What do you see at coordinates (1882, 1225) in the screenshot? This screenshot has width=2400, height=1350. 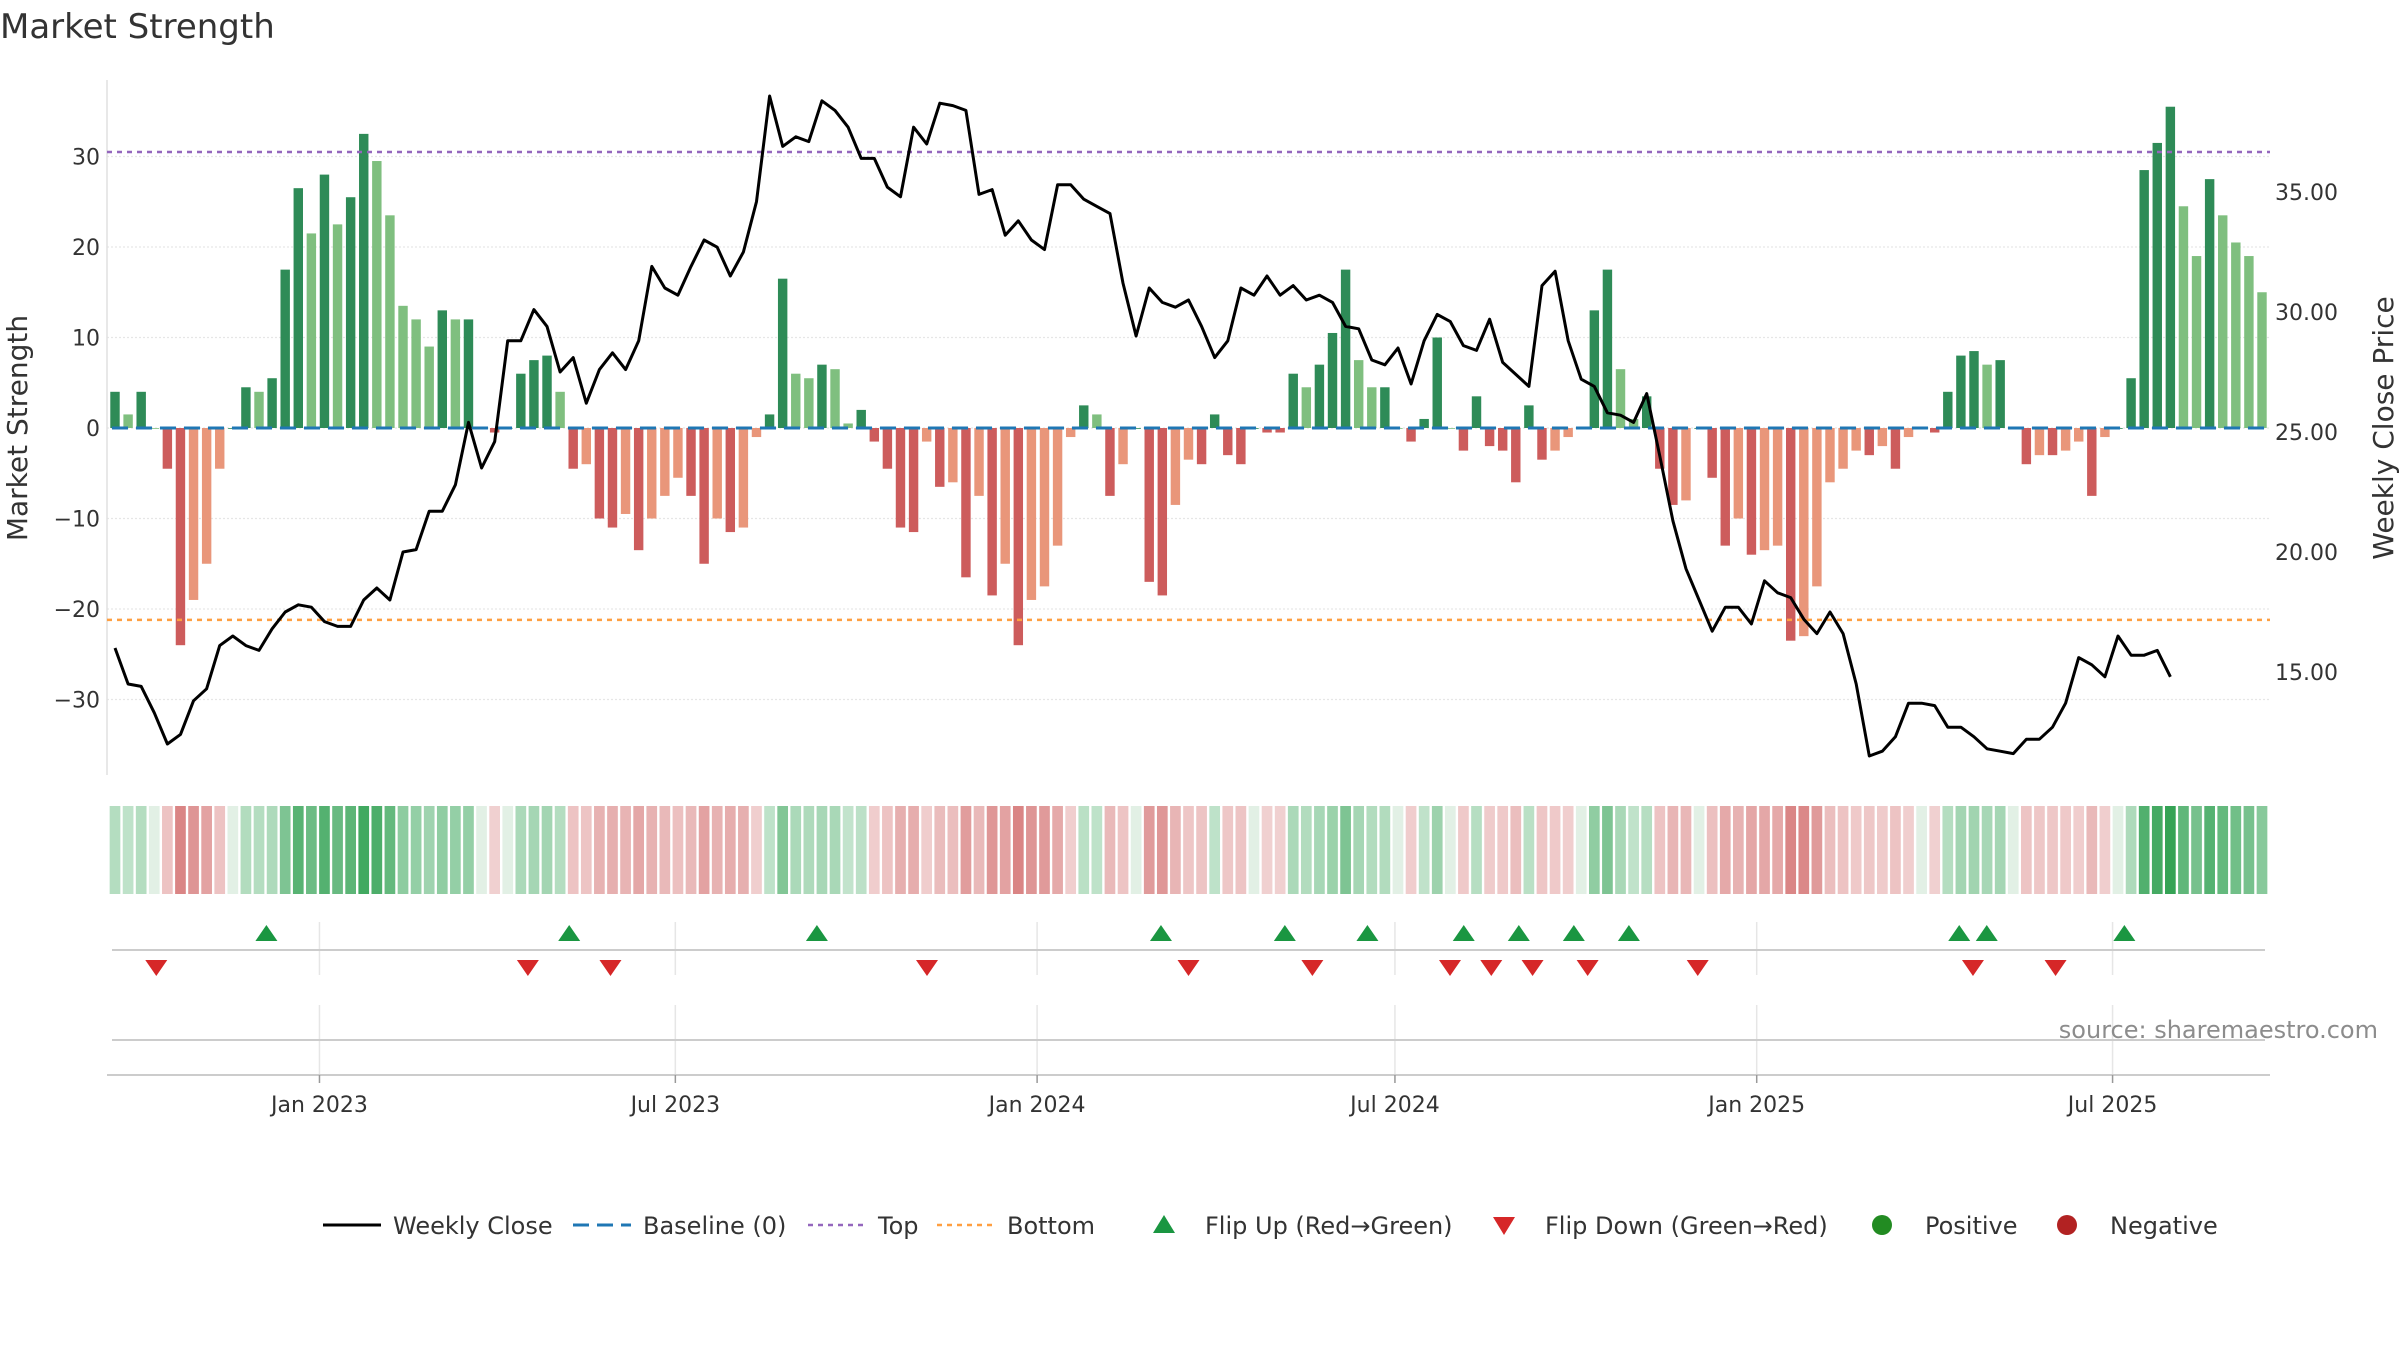 I see `legend-dot-swatch` at bounding box center [1882, 1225].